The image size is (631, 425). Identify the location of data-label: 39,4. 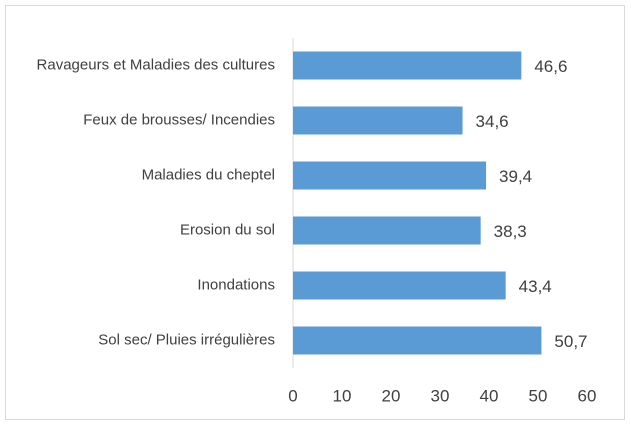
(515, 176).